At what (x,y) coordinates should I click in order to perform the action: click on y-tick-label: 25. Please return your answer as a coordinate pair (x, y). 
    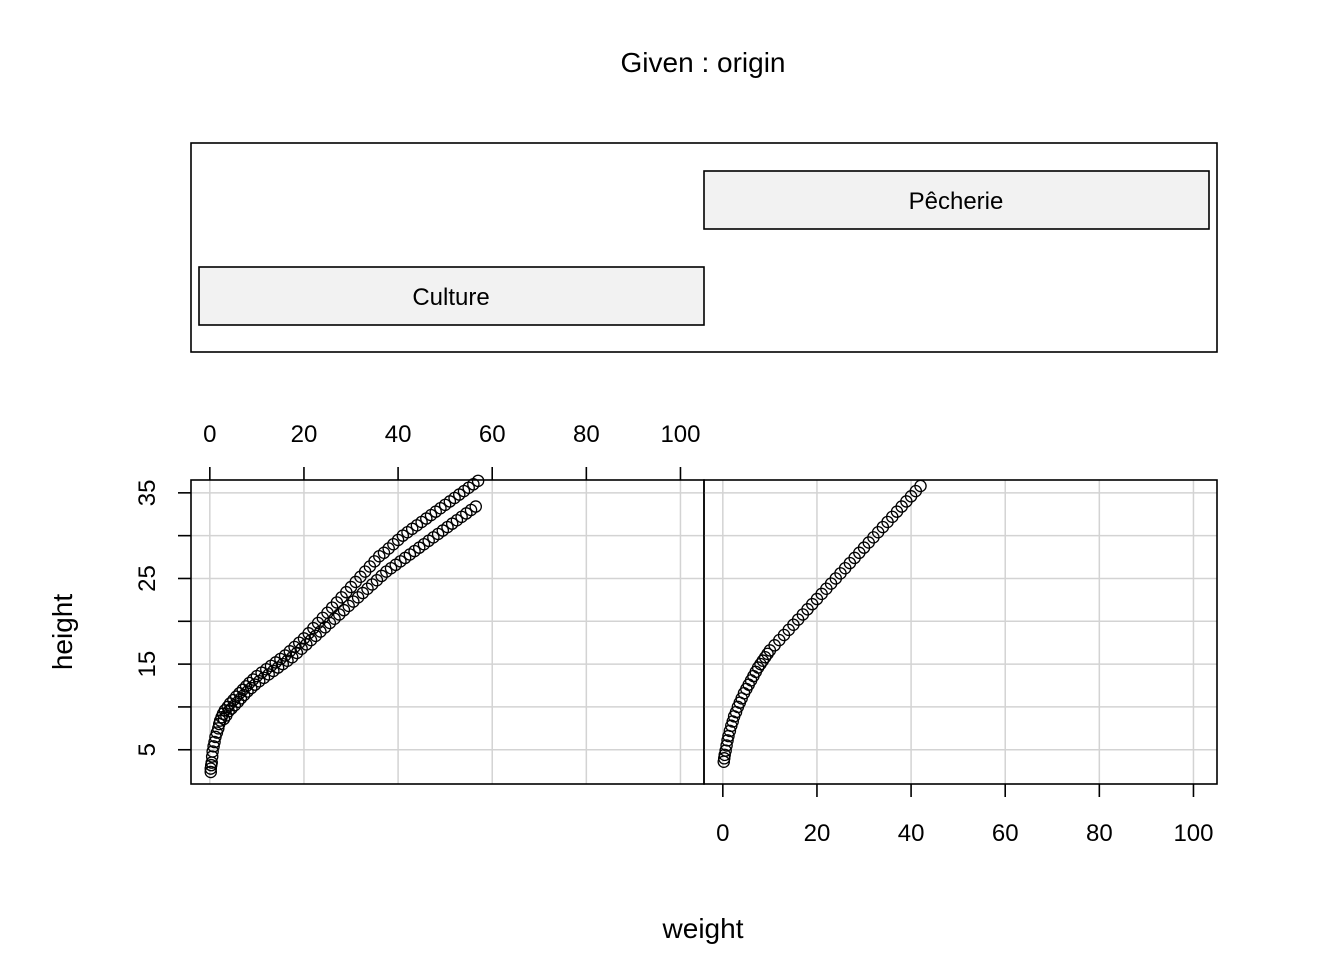
    Looking at the image, I should click on (147, 578).